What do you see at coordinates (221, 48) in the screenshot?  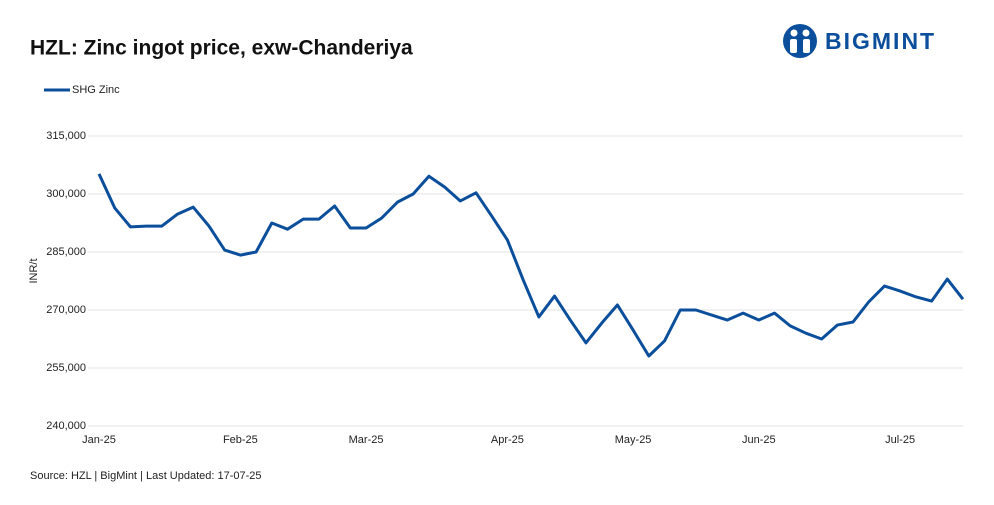 I see `chart-title: HZL: Zinc ingot price, exw-Chanderiya` at bounding box center [221, 48].